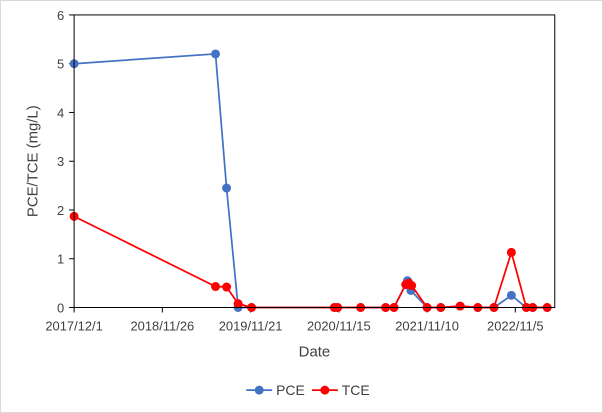  I want to click on legend: PCE TCE, so click(308, 390).